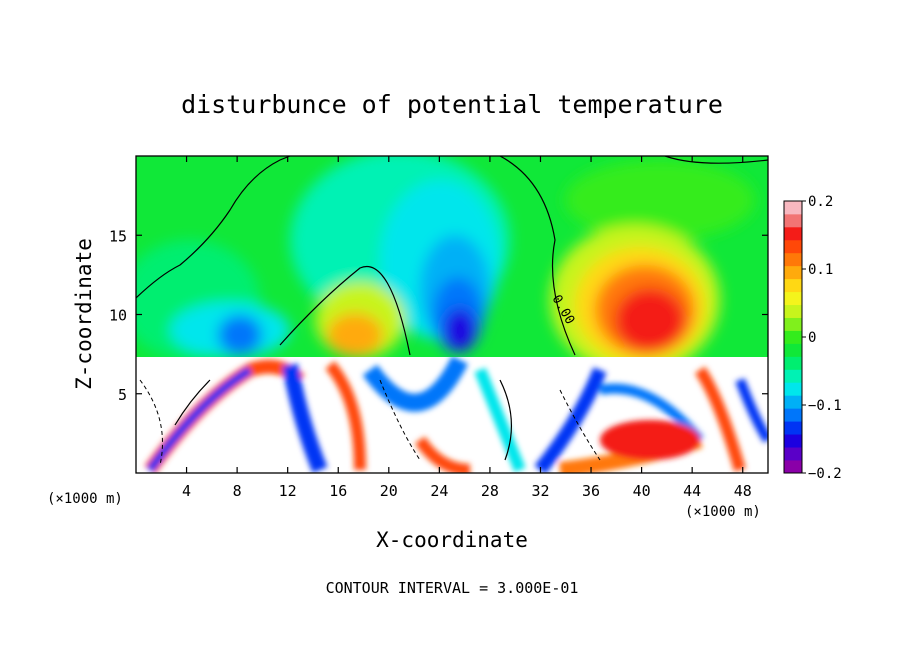 This screenshot has width=904, height=654. Describe the element at coordinates (490, 491) in the screenshot. I see `x-tick-label: 28` at that location.